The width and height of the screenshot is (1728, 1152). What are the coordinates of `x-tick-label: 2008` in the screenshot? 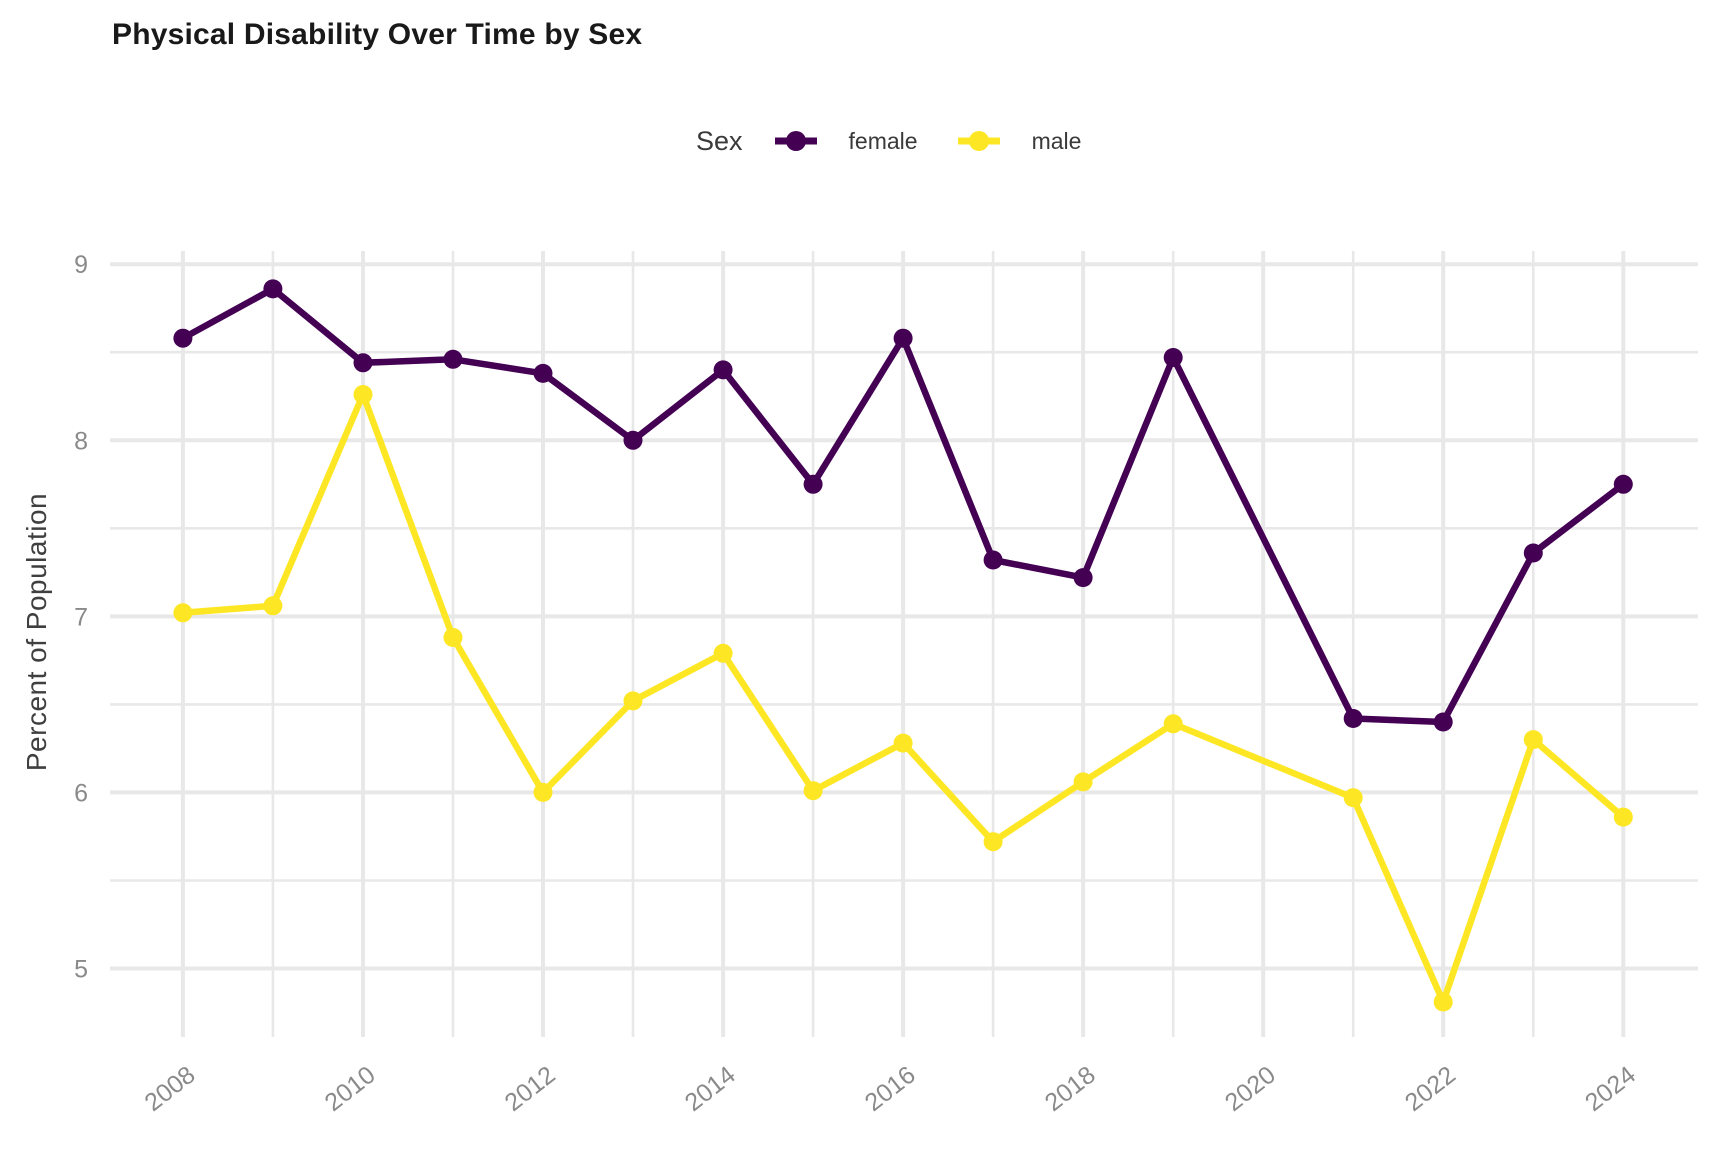 It's located at (170, 1089).